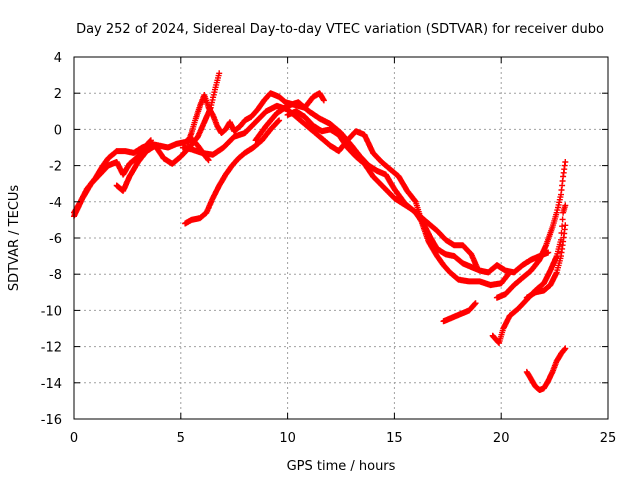 Image resolution: width=640 pixels, height=480 pixels. I want to click on x-tick-label: 10, so click(287, 438).